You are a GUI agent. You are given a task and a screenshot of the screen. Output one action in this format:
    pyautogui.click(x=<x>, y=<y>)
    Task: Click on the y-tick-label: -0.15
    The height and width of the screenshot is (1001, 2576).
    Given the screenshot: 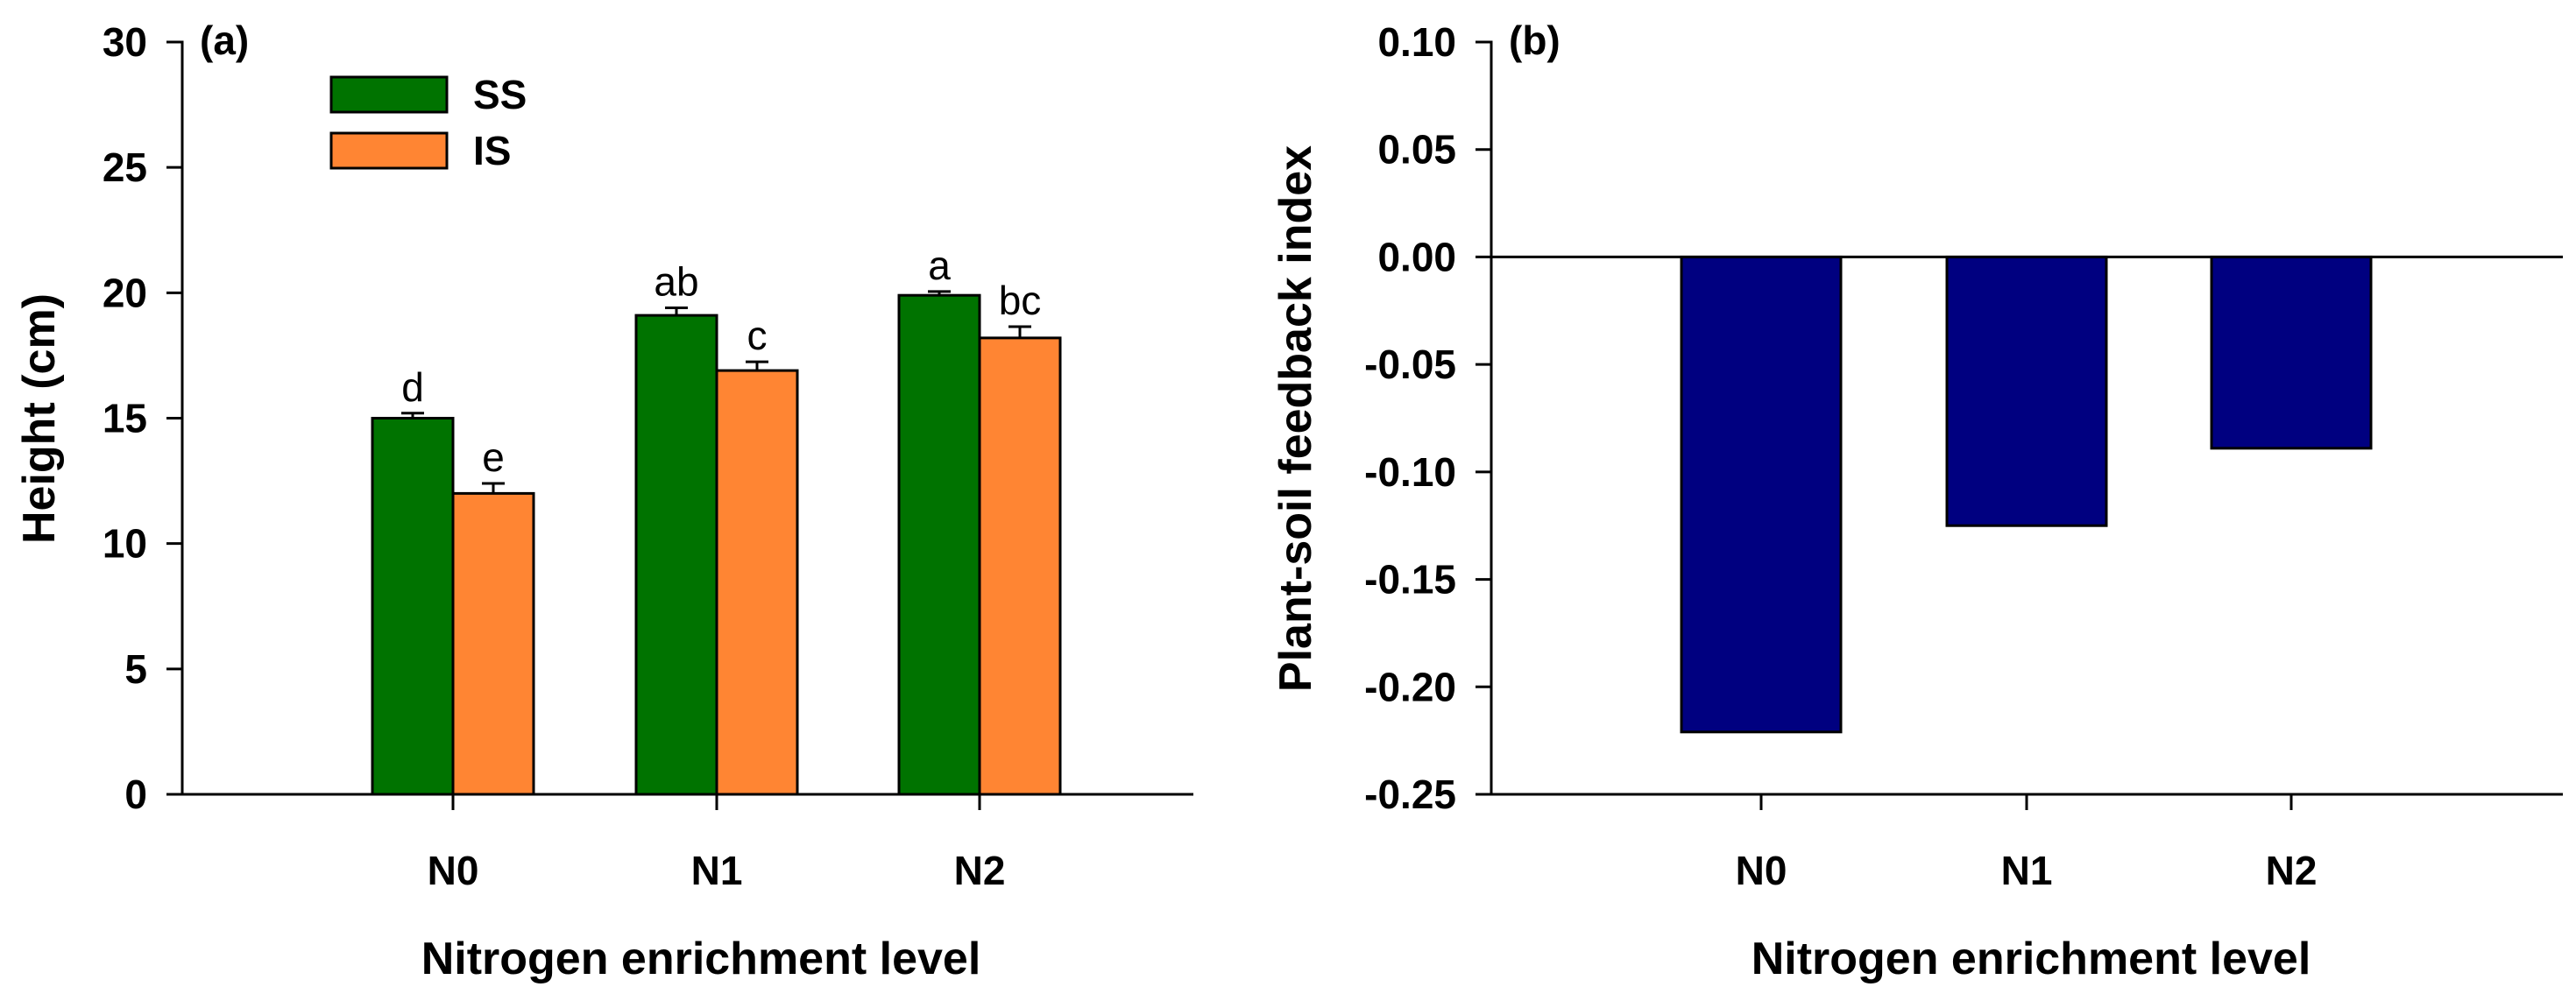 What is the action you would take?
    pyautogui.click(x=1410, y=580)
    